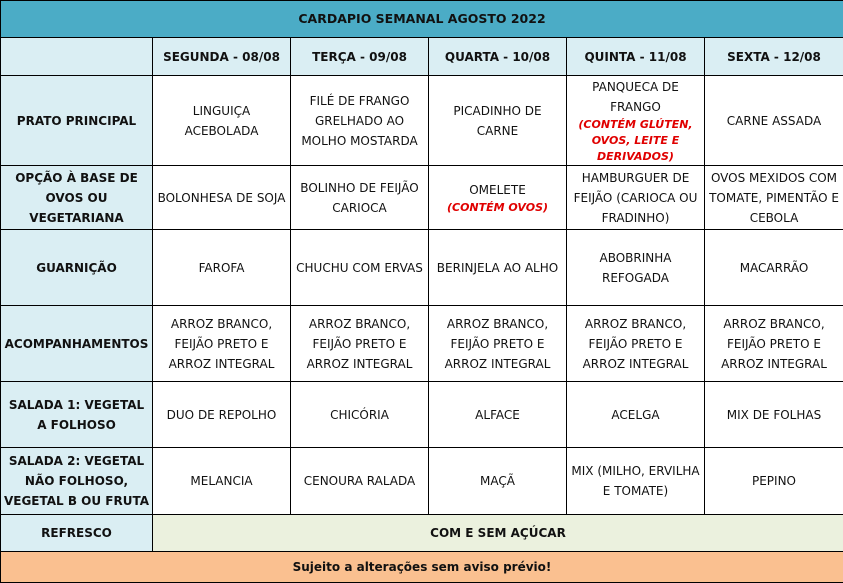  What do you see at coordinates (77, 268) in the screenshot?
I see `row-label: GUARNIÇÃO` at bounding box center [77, 268].